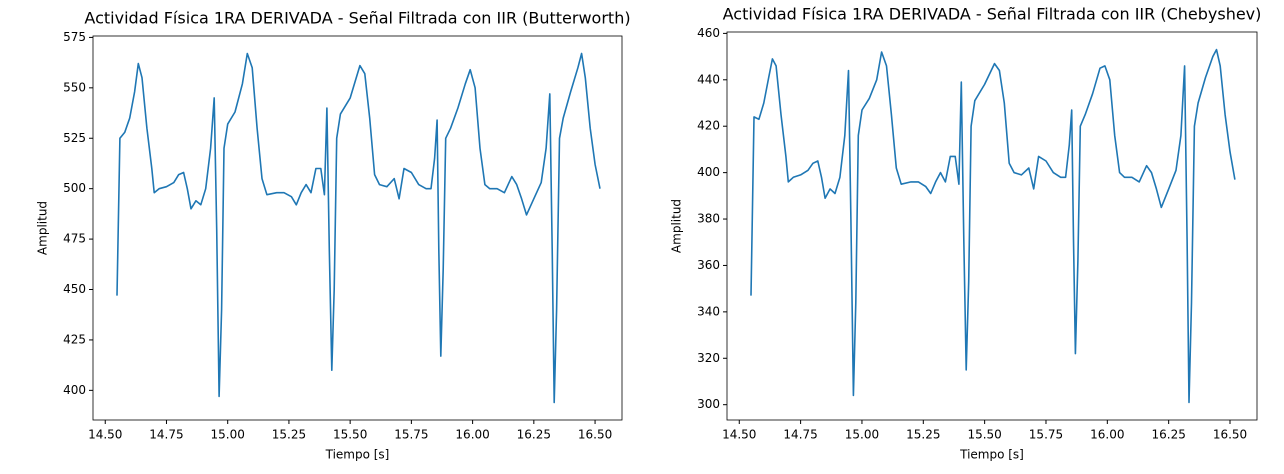 This screenshot has width=1284, height=474. What do you see at coordinates (708, 311) in the screenshot?
I see `y-tick-label: 340` at bounding box center [708, 311].